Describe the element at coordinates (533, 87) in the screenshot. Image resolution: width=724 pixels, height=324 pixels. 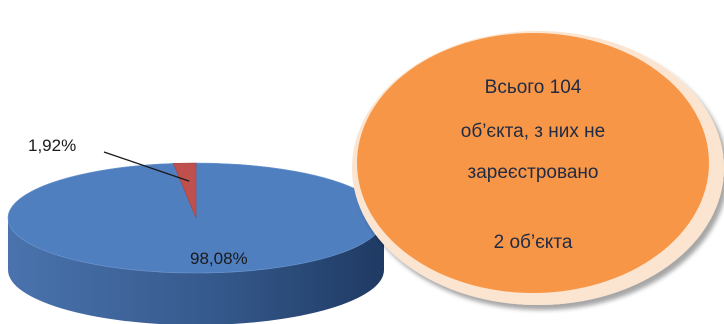
I see `callout-line-1: Всього 104` at that location.